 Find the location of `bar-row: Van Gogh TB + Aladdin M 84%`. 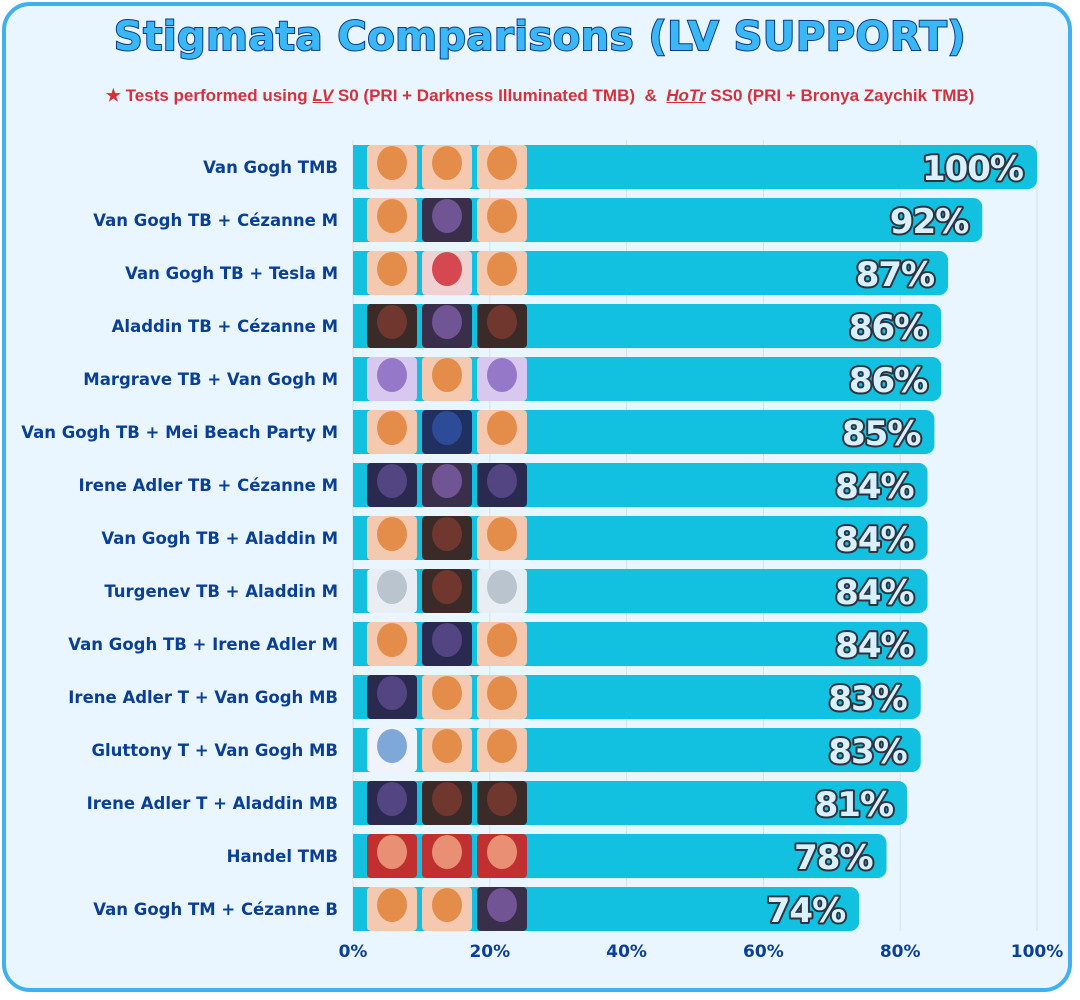

bar-row: Van Gogh TB + Aladdin M 84% is located at coordinates (514, 539).